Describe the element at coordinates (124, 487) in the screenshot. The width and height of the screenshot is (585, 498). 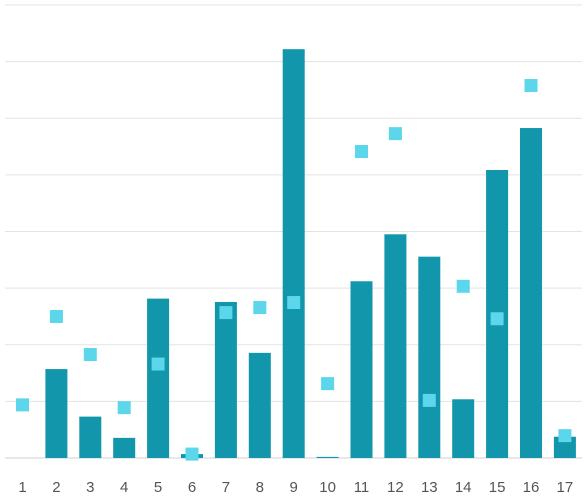
I see `x-tick-label: 4` at that location.